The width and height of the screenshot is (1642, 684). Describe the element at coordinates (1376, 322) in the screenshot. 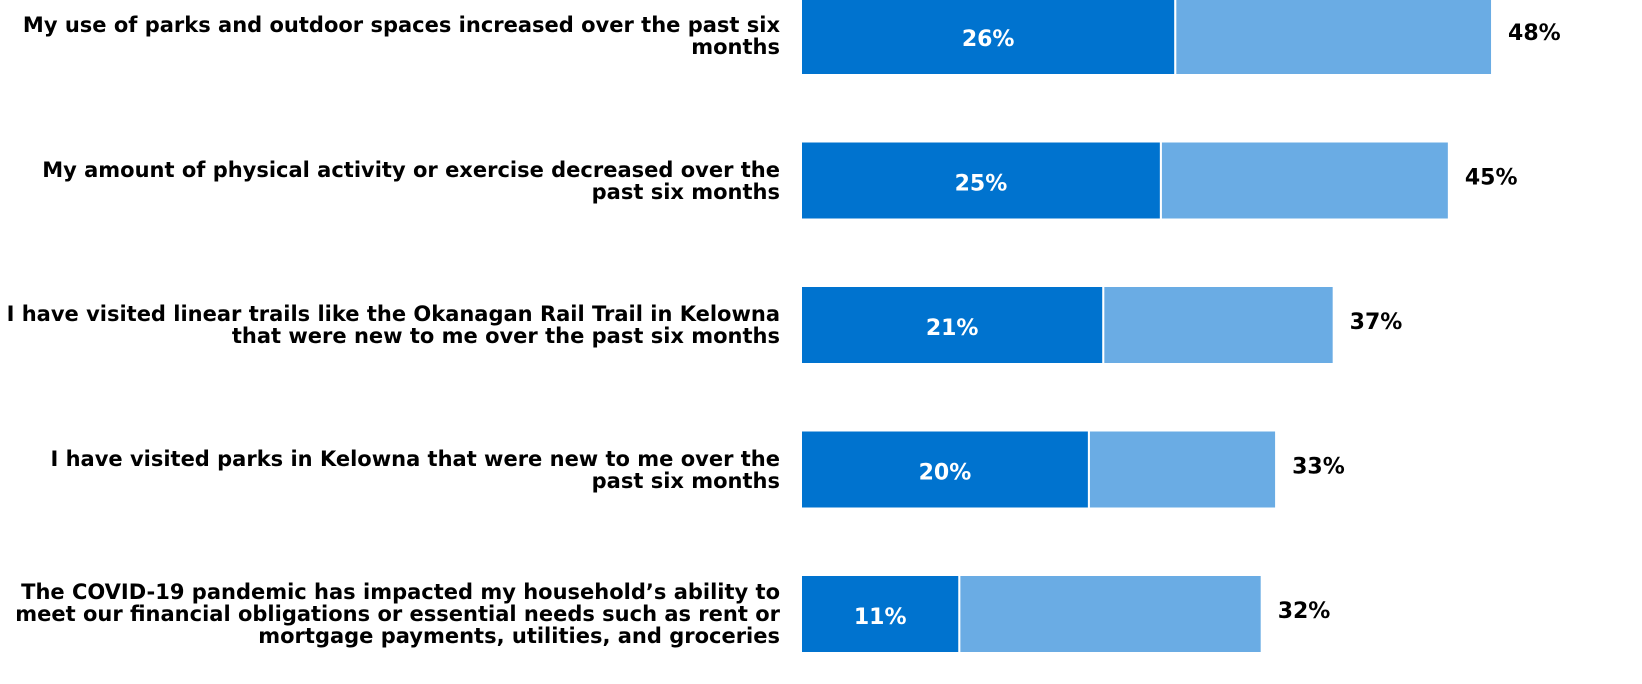

I see `total-label: 37%` at that location.